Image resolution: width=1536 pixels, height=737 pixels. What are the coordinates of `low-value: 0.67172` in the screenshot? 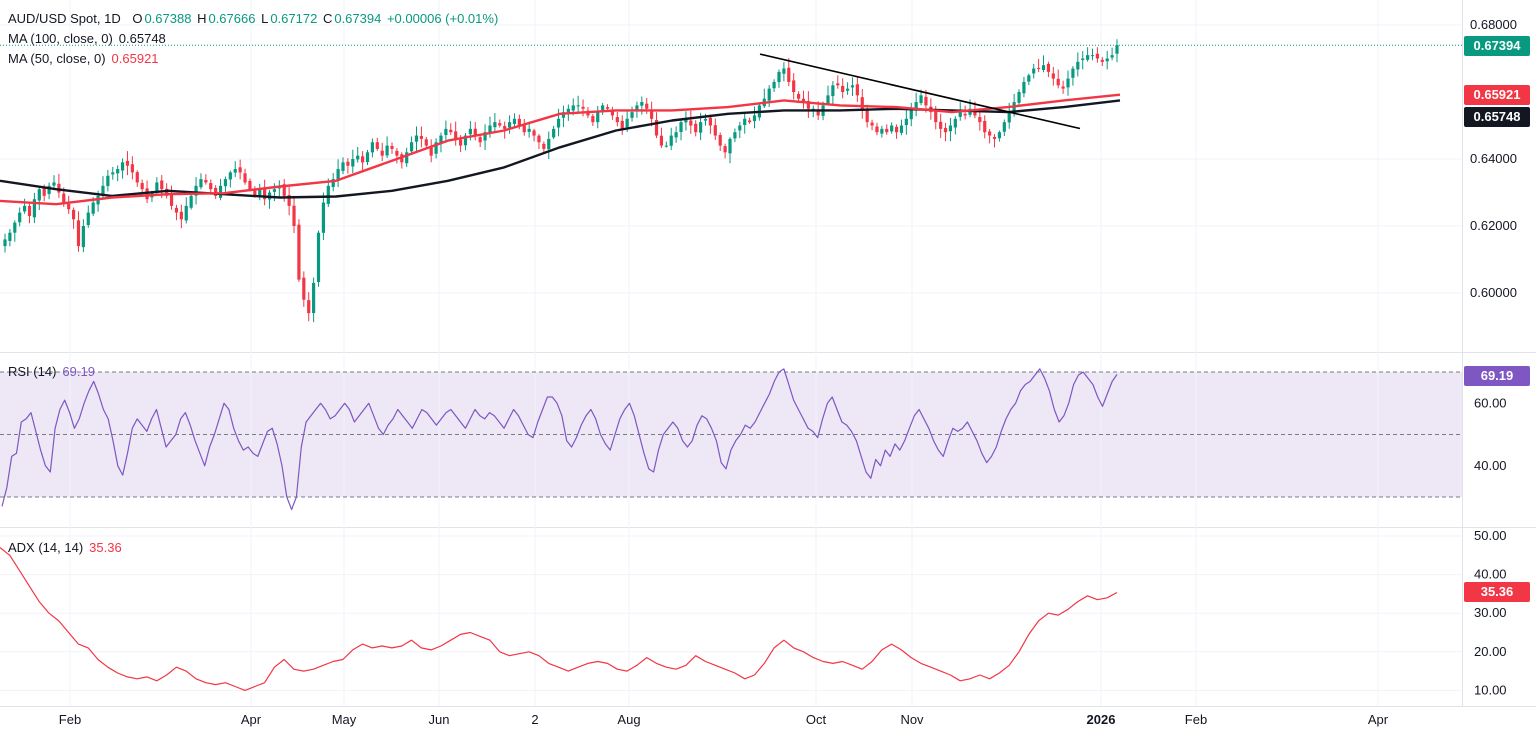 It's located at (294, 18).